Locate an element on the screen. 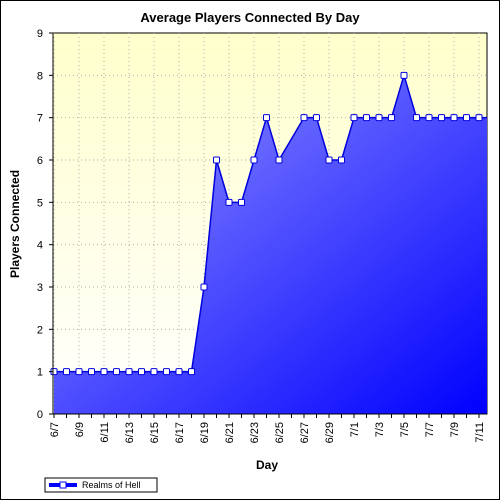  x-tick-label: 6/13 is located at coordinates (130, 432).